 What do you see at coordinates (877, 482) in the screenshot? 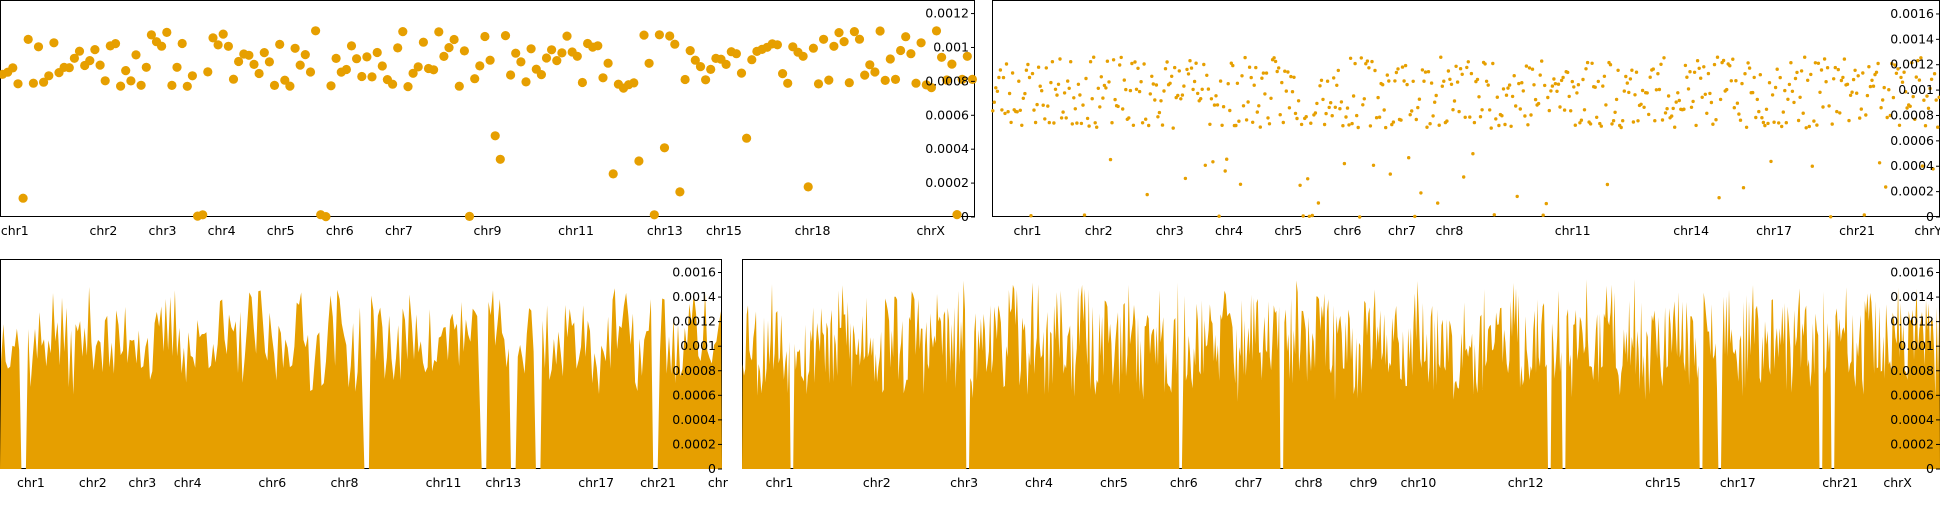
I see `x-tick-label: chr2` at bounding box center [877, 482].